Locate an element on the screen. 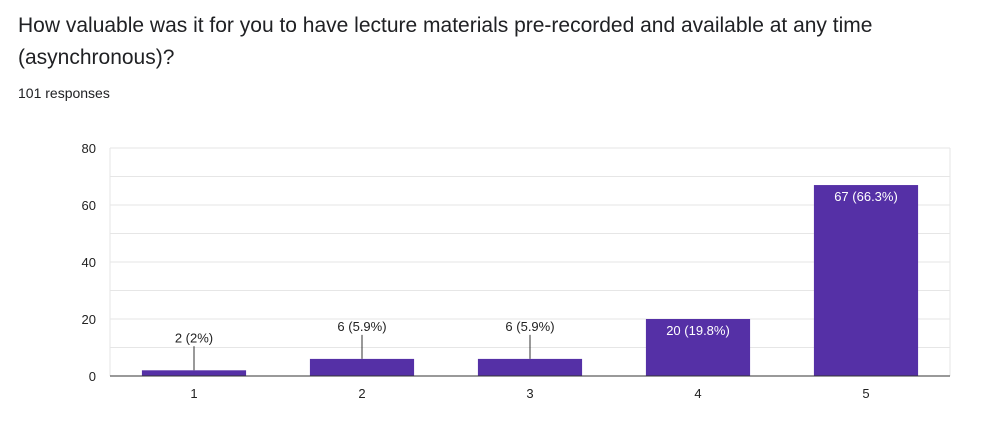  x-tick-label: 1 is located at coordinates (193, 393).